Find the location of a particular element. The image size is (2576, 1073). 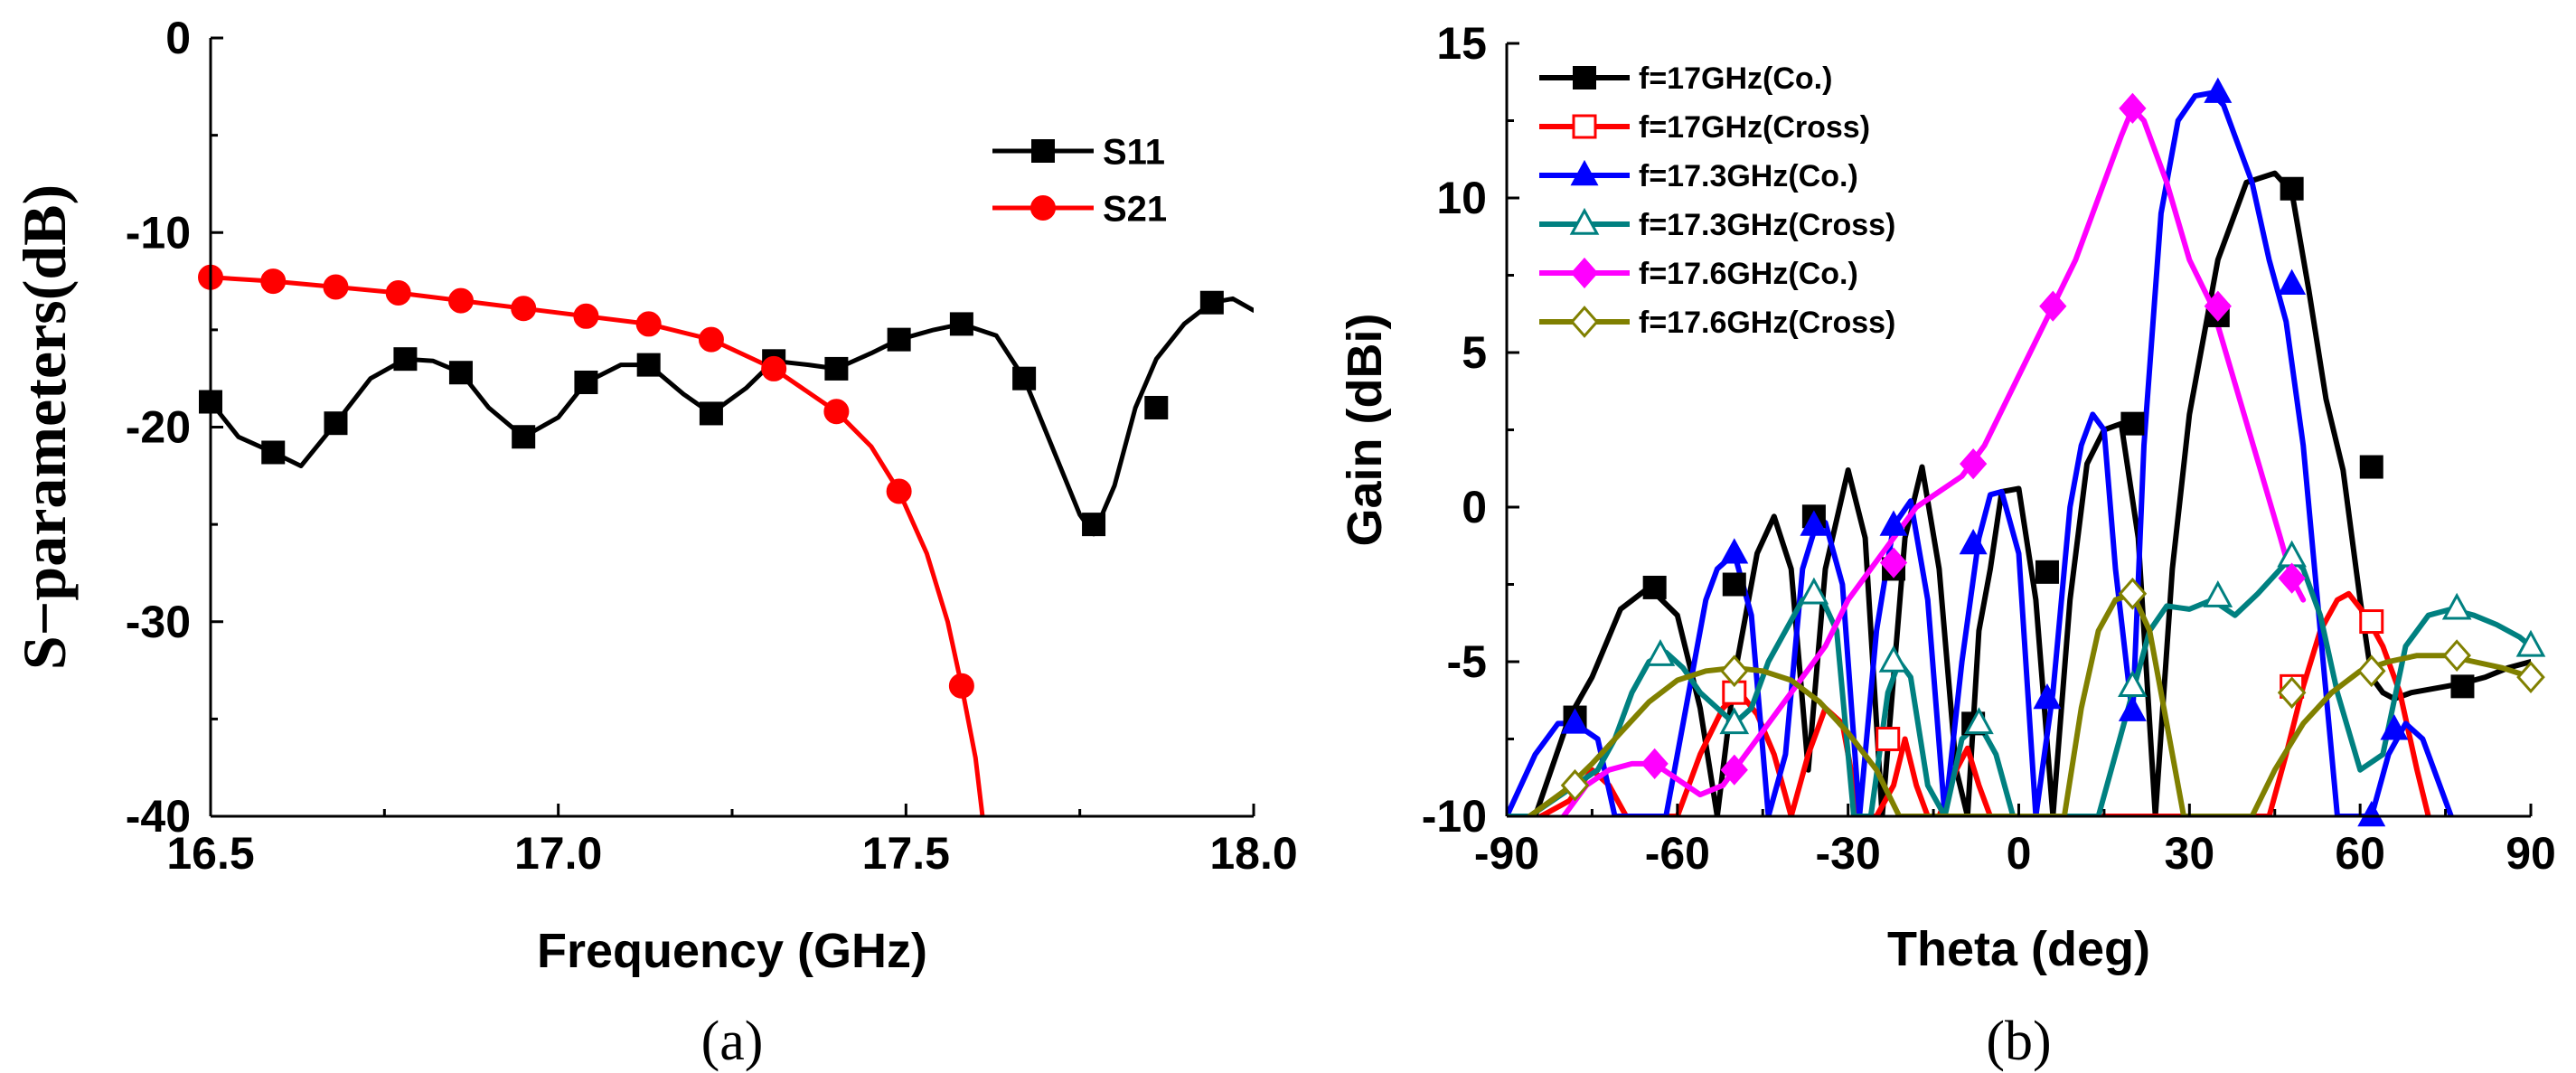

x-tick-label: -30 is located at coordinates (1848, 853).